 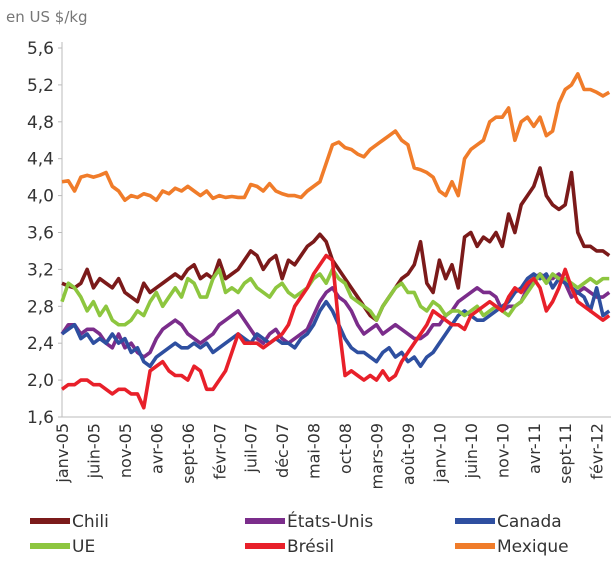 I want to click on x-tick-label: sept-11, so click(x=565, y=453).